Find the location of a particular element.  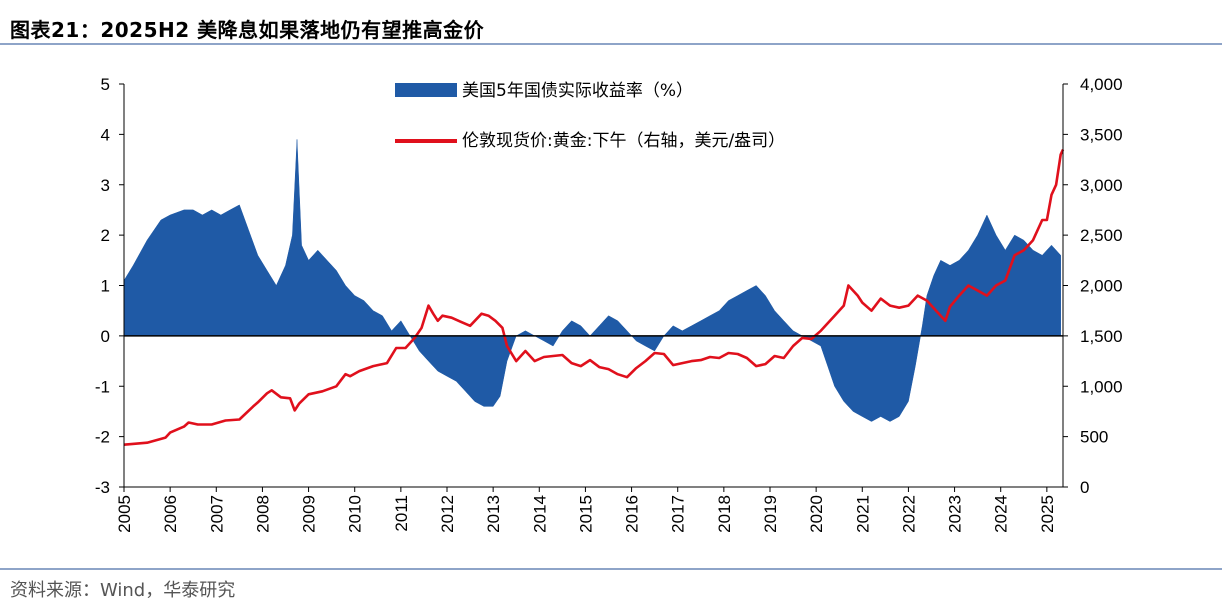

right-axis-tick-label: 0 is located at coordinates (1084, 487).